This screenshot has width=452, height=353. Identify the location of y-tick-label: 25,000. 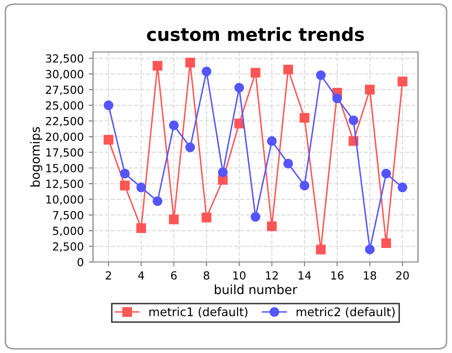
(65, 106).